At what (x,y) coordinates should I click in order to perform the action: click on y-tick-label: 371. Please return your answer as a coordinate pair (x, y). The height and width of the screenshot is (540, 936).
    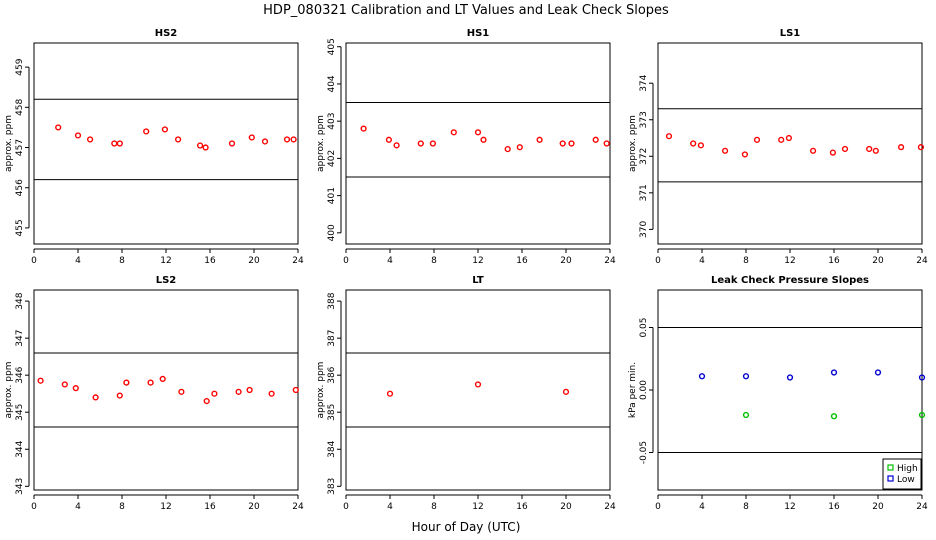
    Looking at the image, I should click on (644, 192).